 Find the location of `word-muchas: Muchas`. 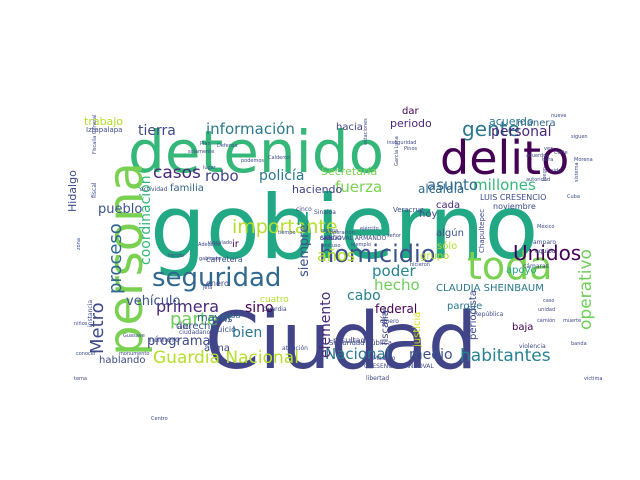

word-muchas: Muchas is located at coordinates (385, 316).